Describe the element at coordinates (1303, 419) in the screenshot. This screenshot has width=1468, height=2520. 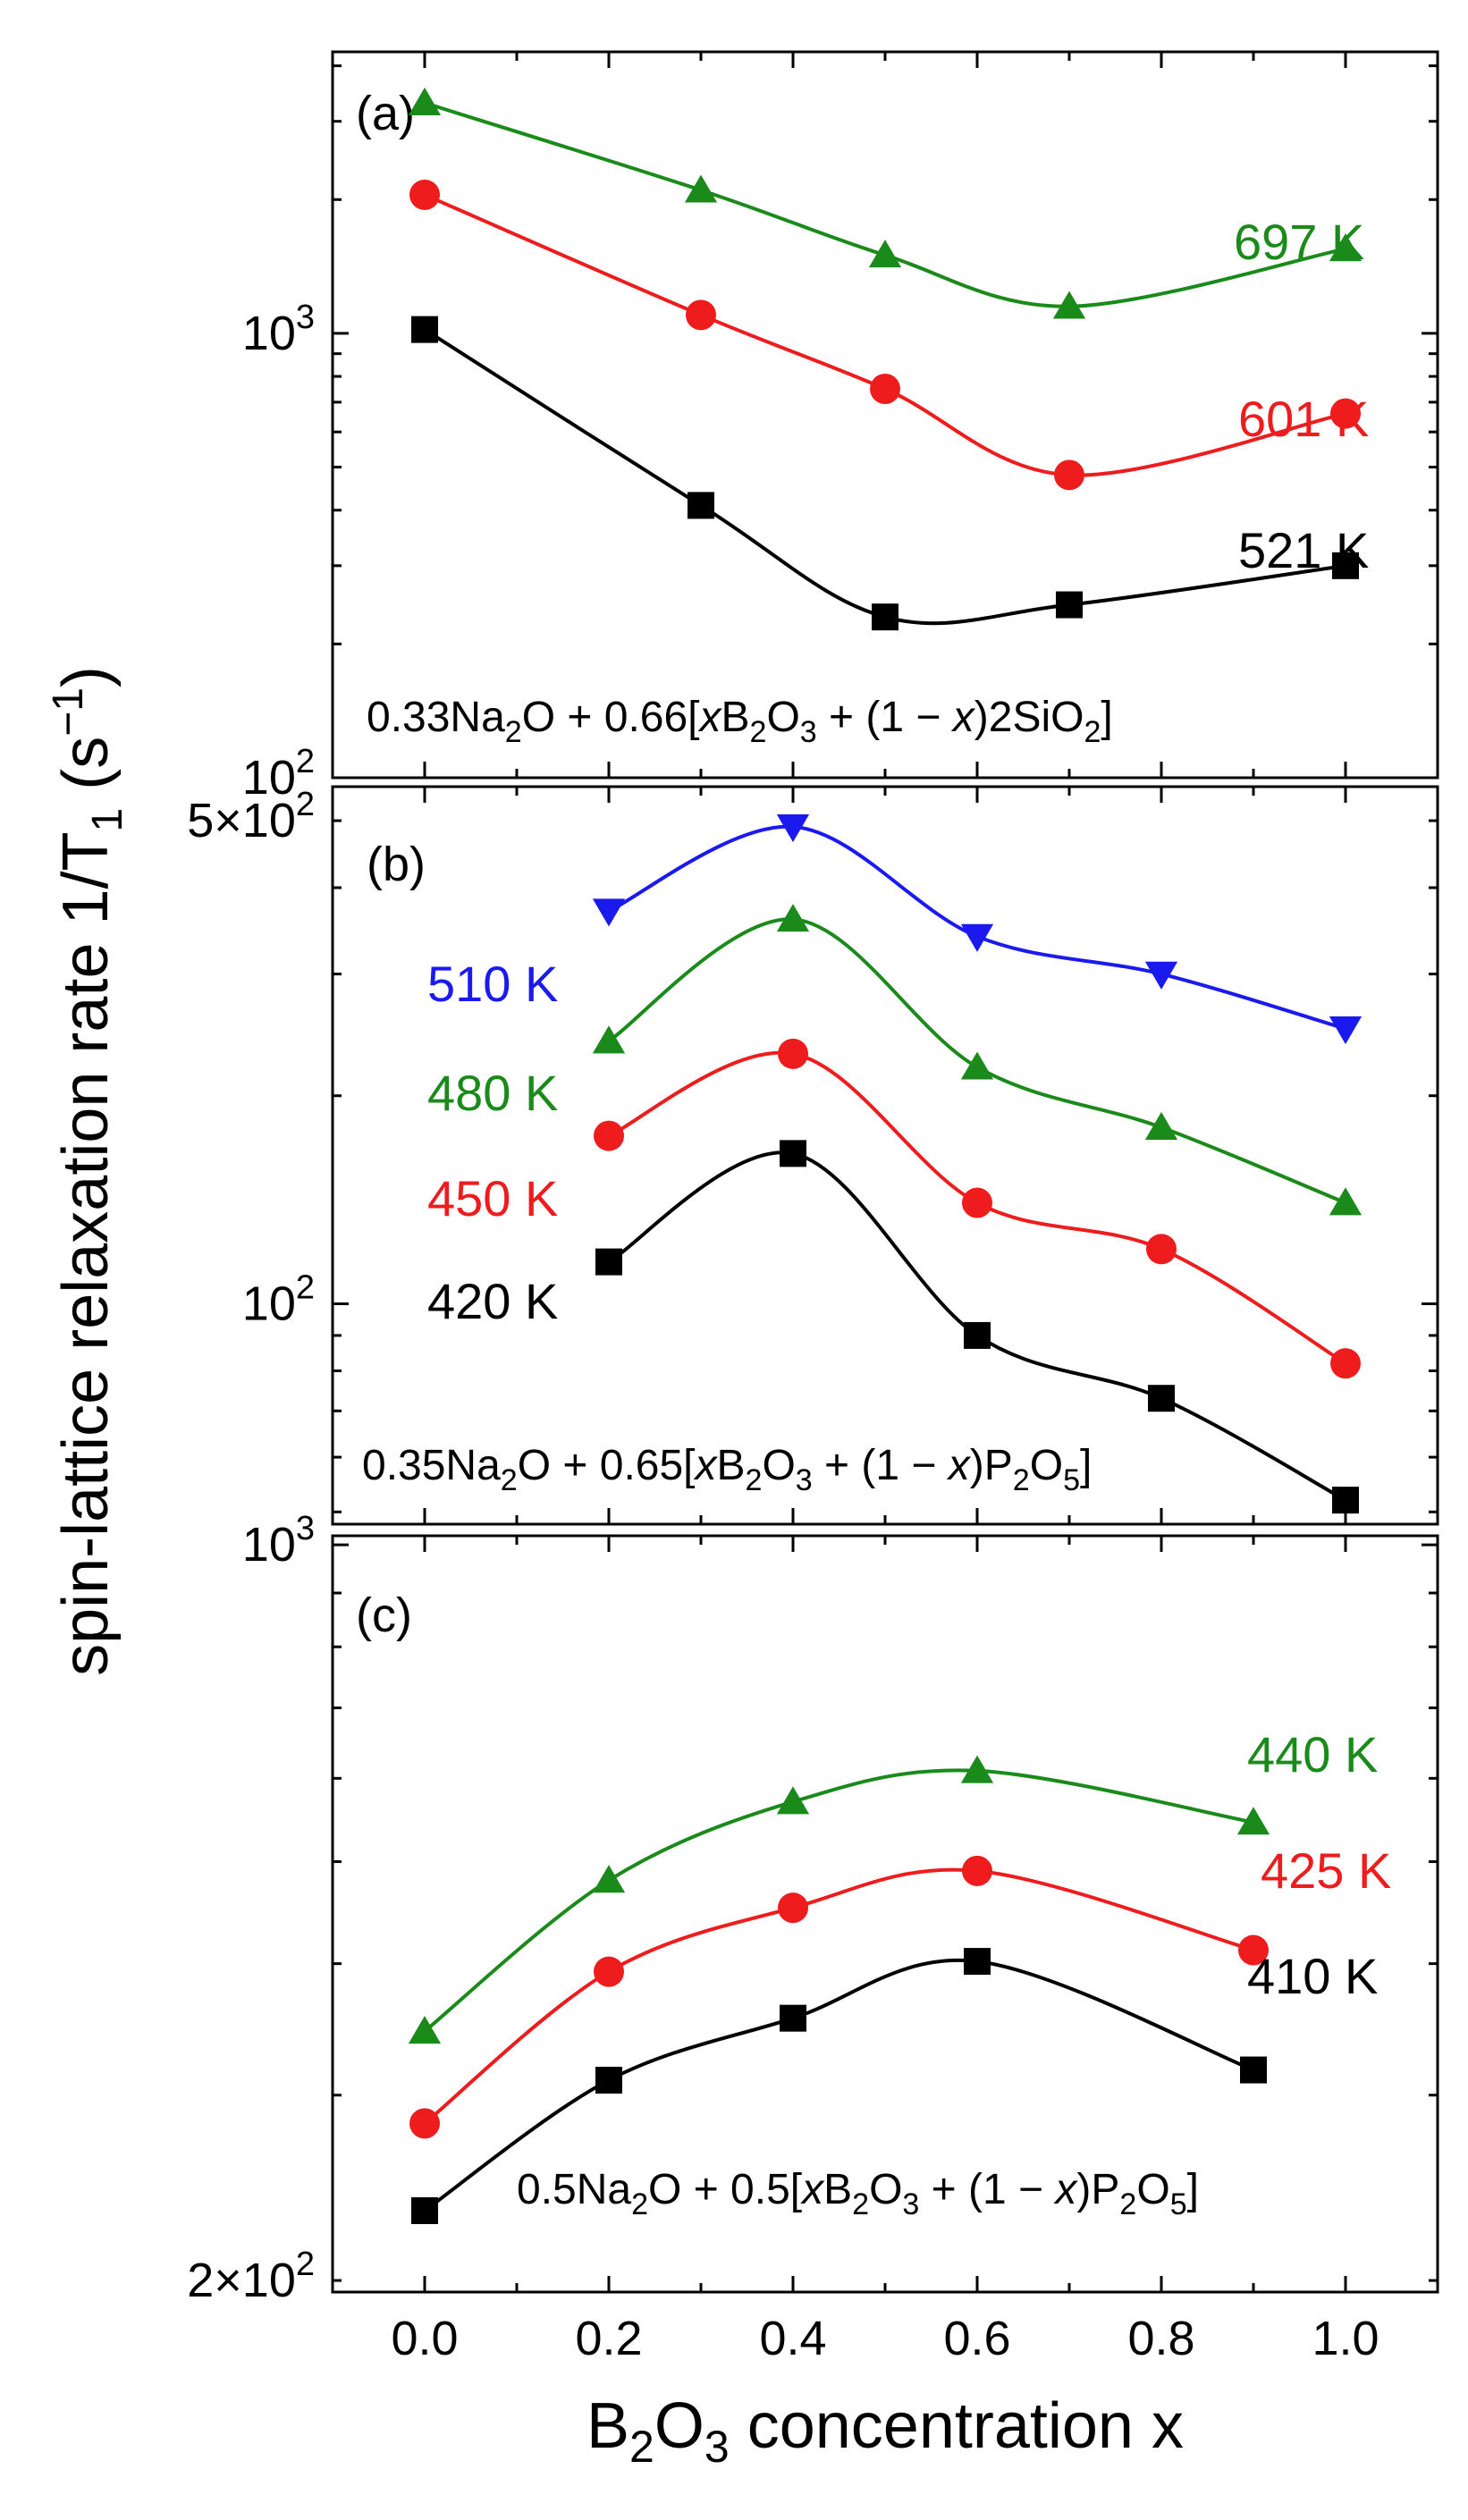
I see `series-label: 601 K` at that location.